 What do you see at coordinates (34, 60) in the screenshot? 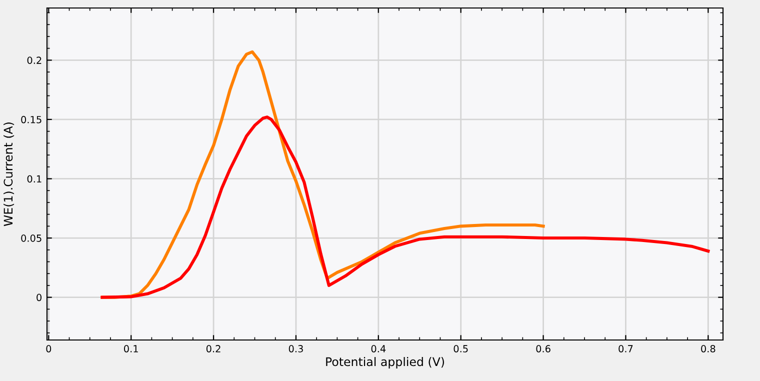
I see `y-tick-label: 0.2` at bounding box center [34, 60].